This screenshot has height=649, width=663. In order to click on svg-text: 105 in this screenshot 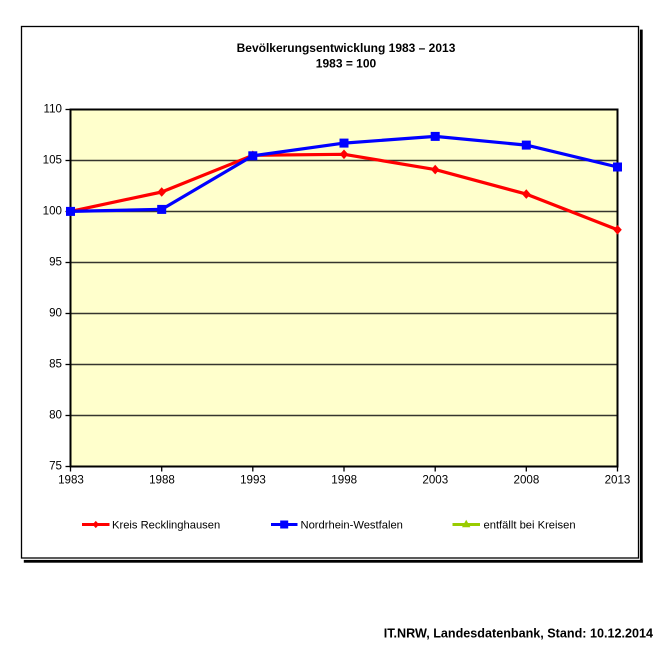, I will do `click(52, 160)`.